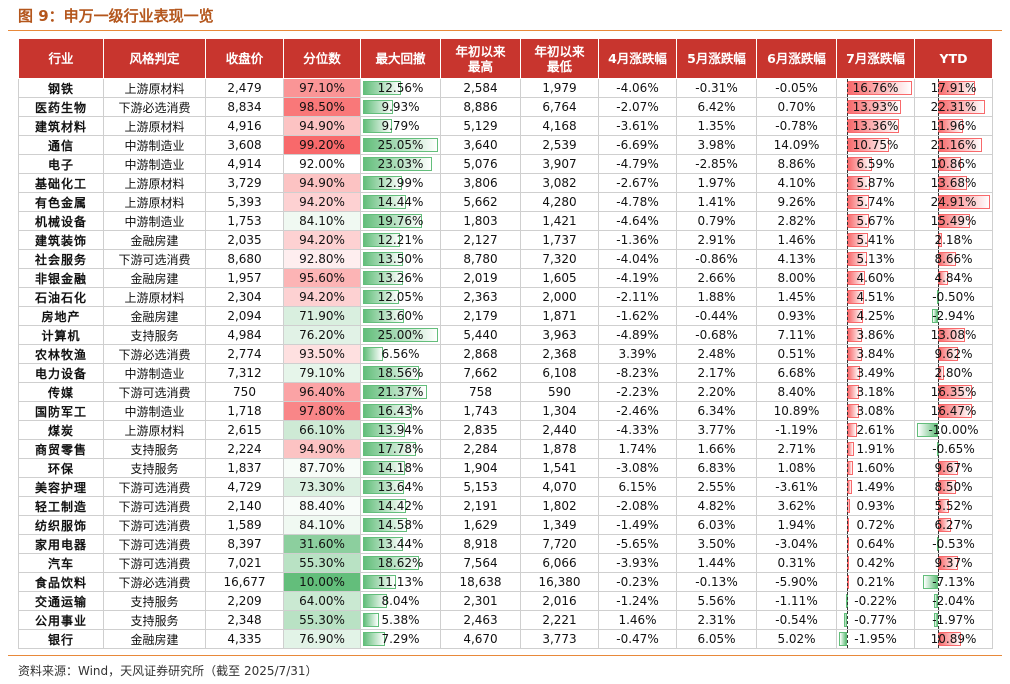 This screenshot has height=684, width=1010. I want to click on table-cell: -3.04%, so click(796, 544).